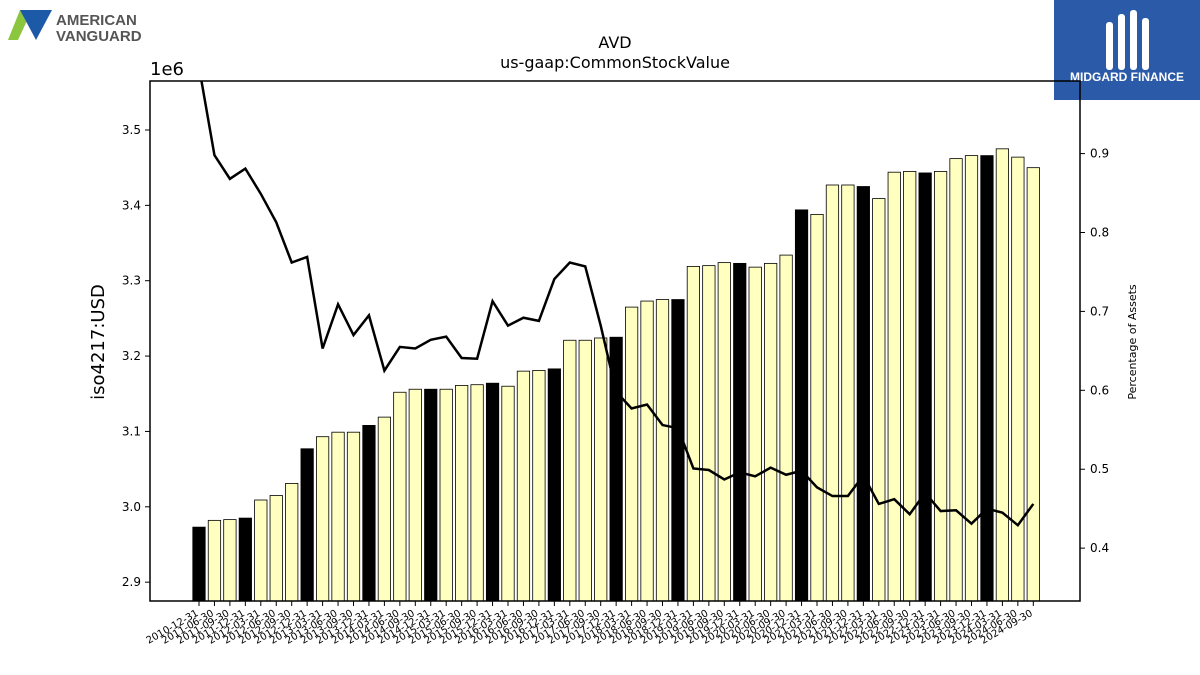 The image size is (1200, 675). Describe the element at coordinates (1132, 342) in the screenshot. I see `y2-axis-label: Percentage of Assets` at that location.